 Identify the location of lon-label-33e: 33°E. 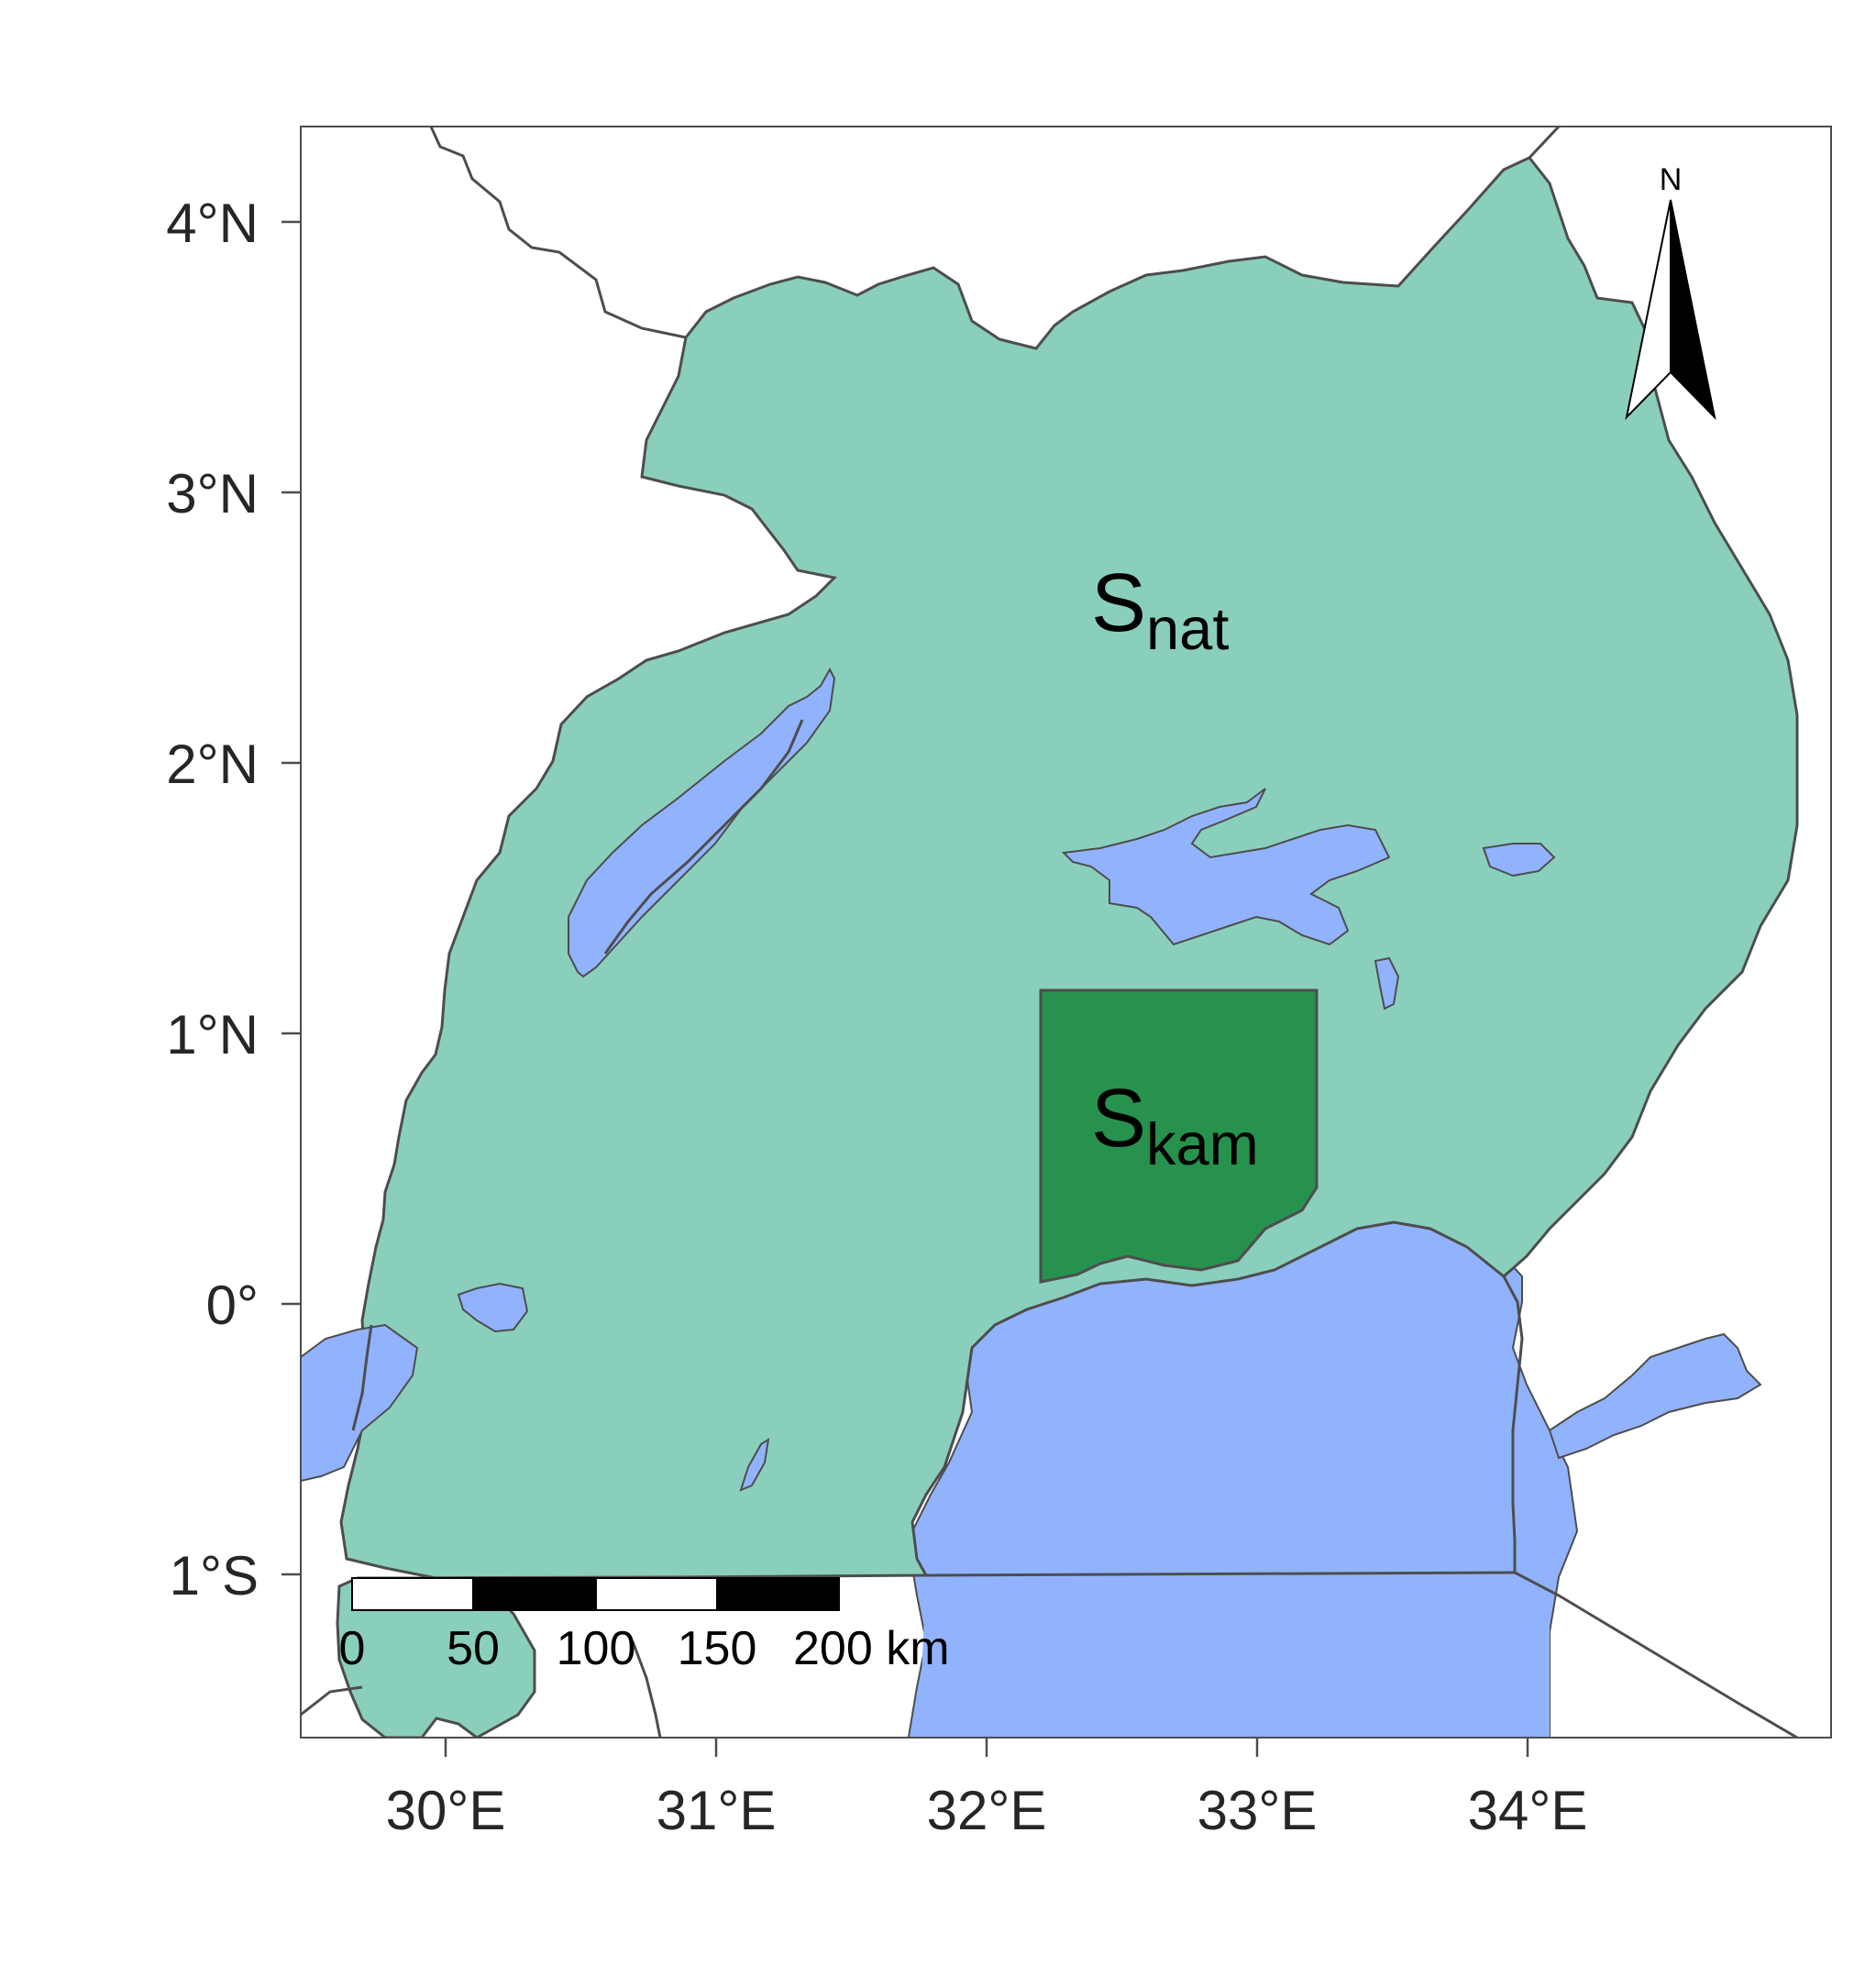
(1257, 1811).